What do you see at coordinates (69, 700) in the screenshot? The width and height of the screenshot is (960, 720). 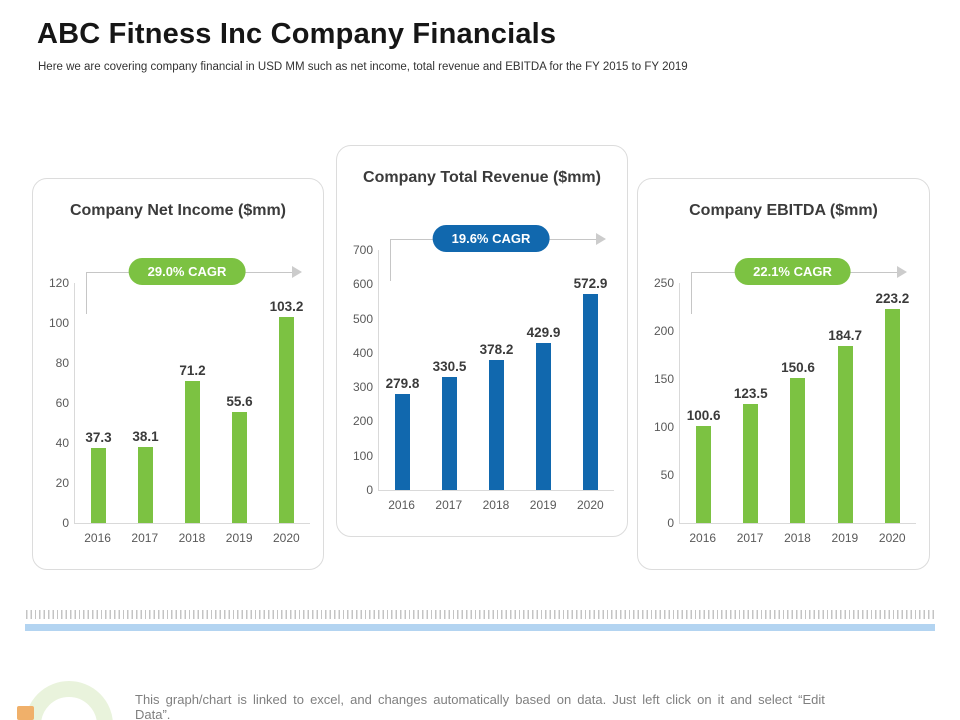 I see `decorative-ring` at bounding box center [69, 700].